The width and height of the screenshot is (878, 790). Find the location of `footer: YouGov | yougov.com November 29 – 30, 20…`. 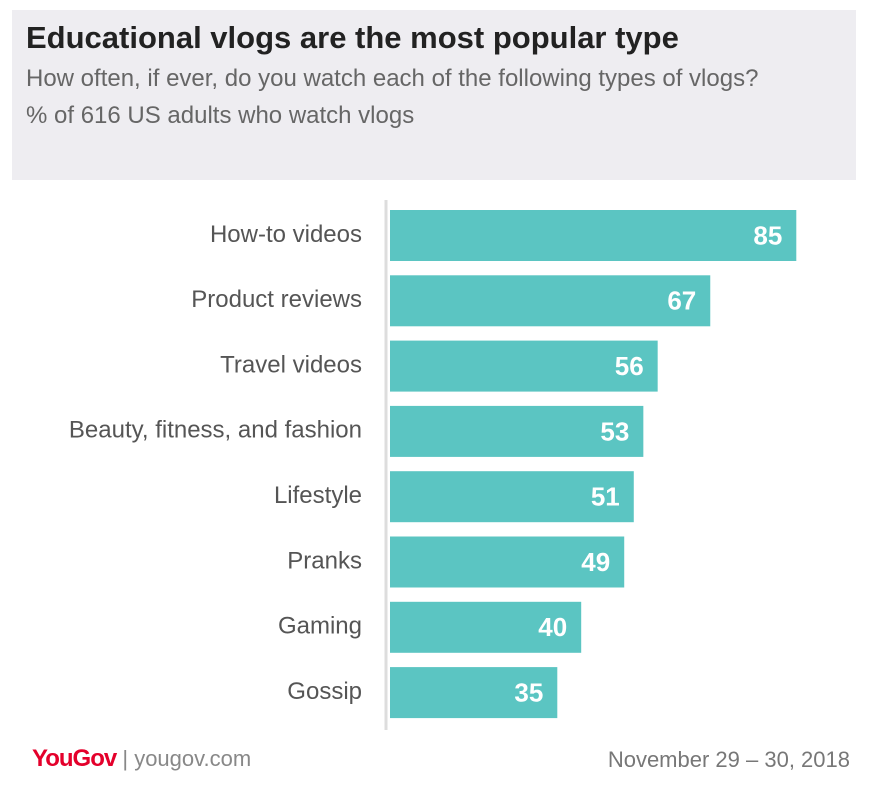

footer: YouGov | yougov.com November 29 – 30, 20… is located at coordinates (441, 763).